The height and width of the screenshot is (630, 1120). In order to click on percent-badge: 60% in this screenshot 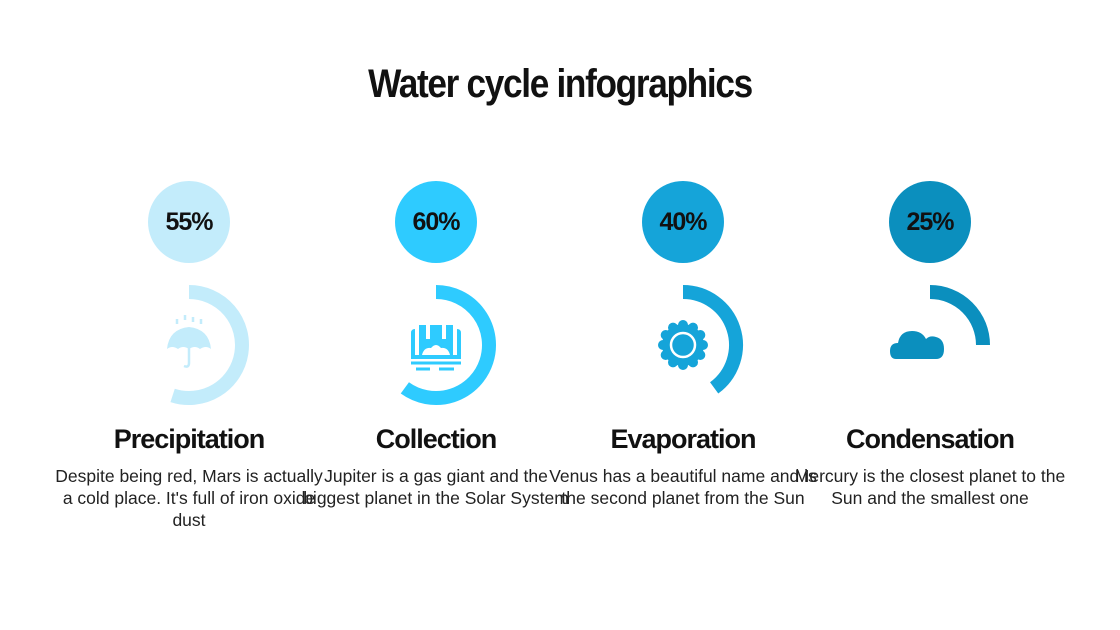, I will do `click(436, 222)`.